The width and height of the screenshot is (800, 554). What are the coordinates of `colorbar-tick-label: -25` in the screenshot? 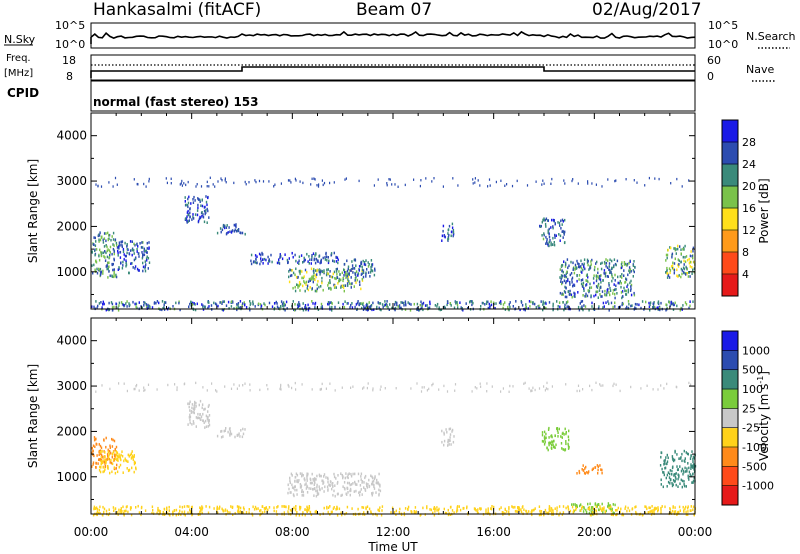 It's located at (751, 428).